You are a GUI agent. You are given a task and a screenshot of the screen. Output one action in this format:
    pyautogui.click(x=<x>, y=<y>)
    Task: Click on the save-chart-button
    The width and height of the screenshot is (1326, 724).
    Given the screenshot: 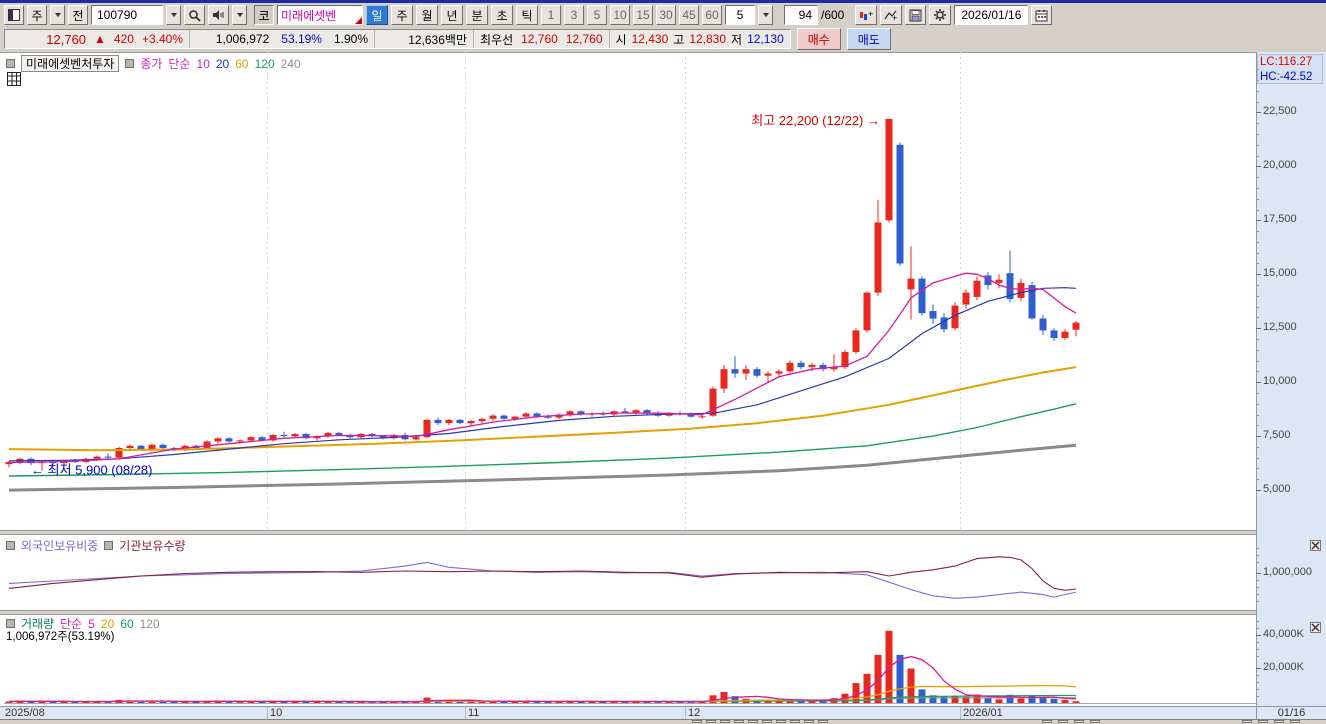 What is the action you would take?
    pyautogui.click(x=916, y=15)
    